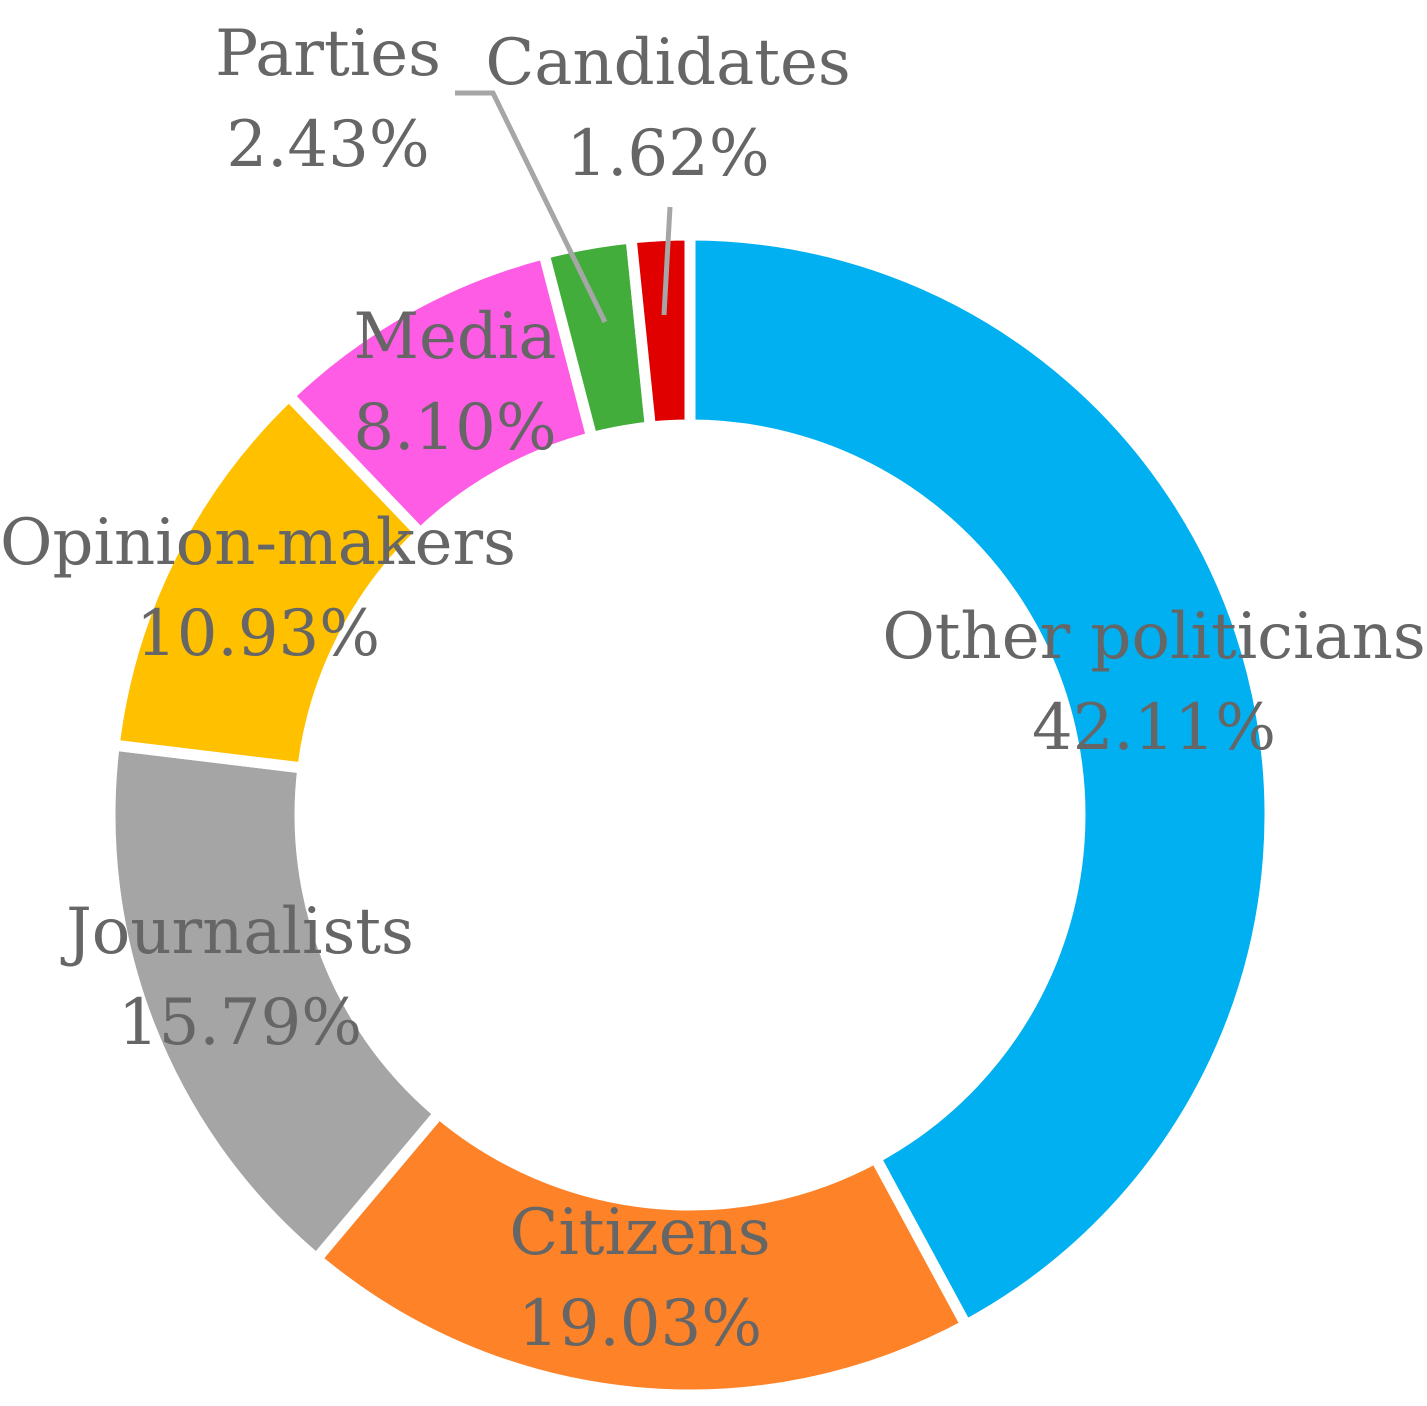  What do you see at coordinates (240, 1023) in the screenshot?
I see `slice-value-journalists: 15.79%` at bounding box center [240, 1023].